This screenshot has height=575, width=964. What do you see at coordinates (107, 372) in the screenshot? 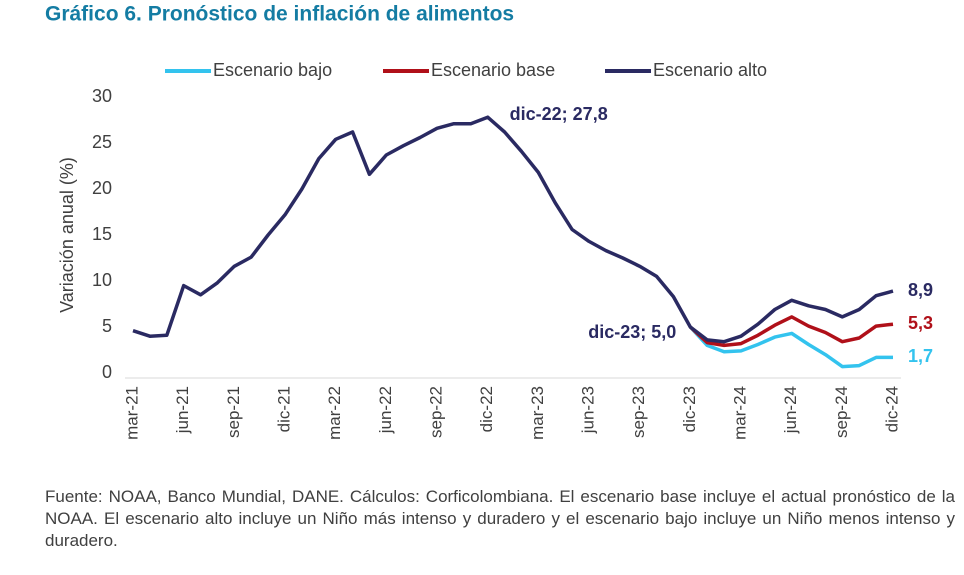
I see `y-tick-label: 0` at bounding box center [107, 372].